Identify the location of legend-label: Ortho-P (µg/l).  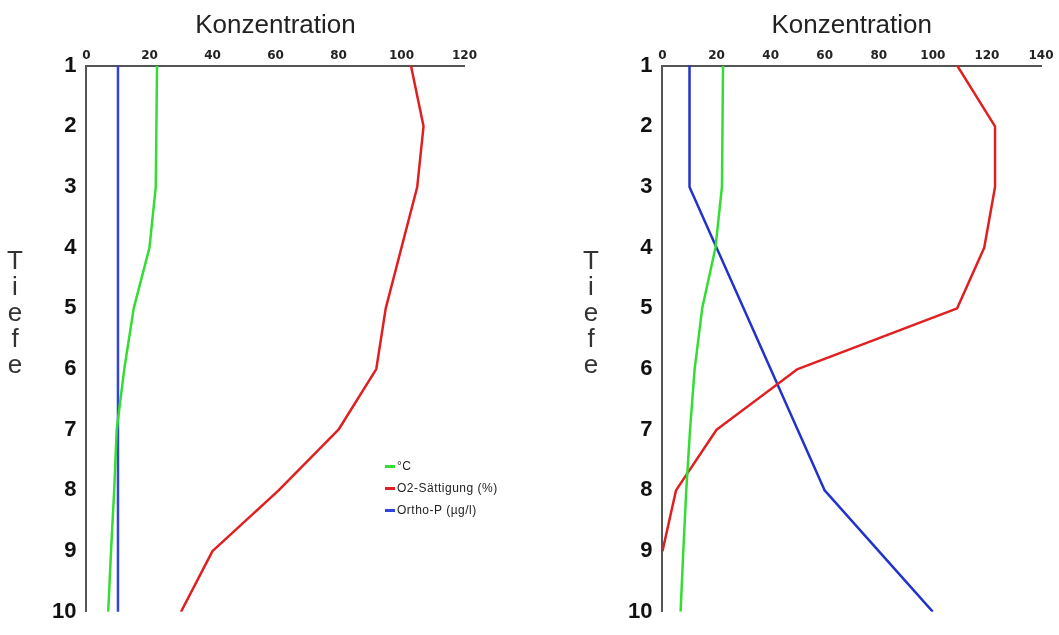
(437, 510).